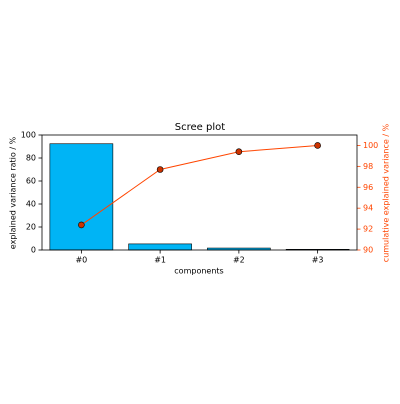  Describe the element at coordinates (368, 250) in the screenshot. I see `y2-tick-label: 90` at that location.